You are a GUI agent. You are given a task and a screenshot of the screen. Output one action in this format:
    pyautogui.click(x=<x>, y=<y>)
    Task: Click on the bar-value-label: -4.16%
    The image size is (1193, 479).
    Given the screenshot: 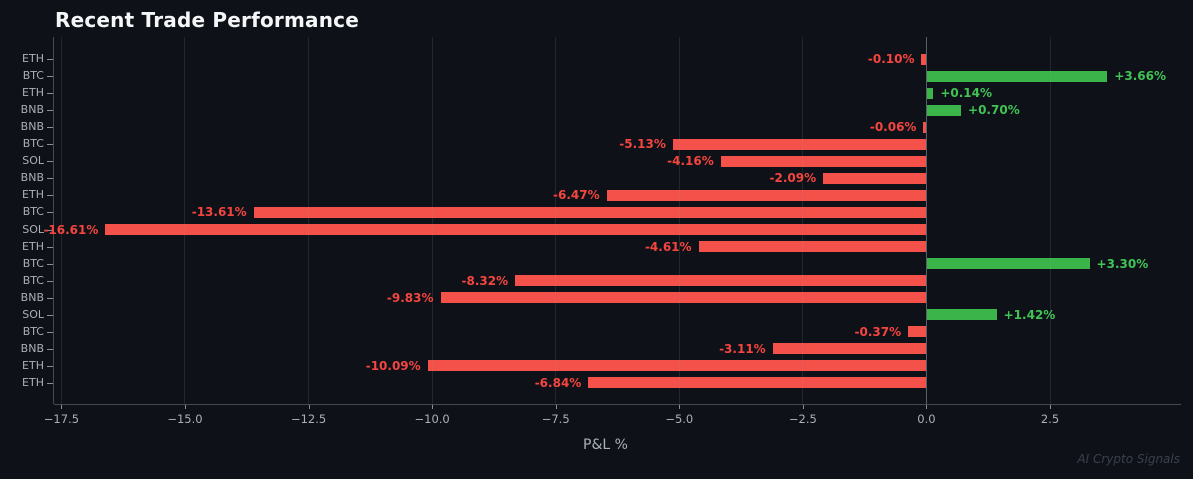 What is the action you would take?
    pyautogui.click(x=690, y=161)
    